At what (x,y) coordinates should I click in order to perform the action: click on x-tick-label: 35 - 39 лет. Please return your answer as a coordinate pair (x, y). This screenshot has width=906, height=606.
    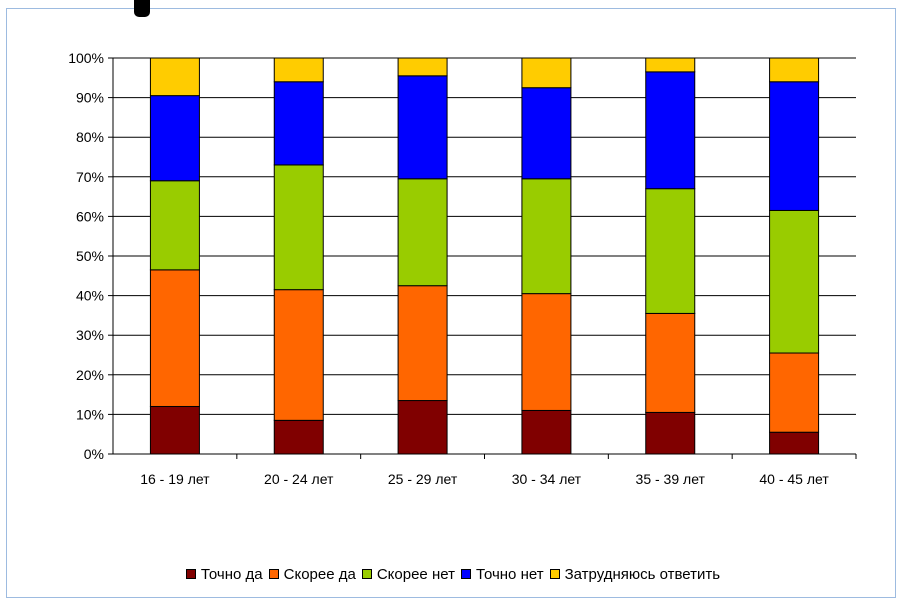
    Looking at the image, I should click on (671, 479).